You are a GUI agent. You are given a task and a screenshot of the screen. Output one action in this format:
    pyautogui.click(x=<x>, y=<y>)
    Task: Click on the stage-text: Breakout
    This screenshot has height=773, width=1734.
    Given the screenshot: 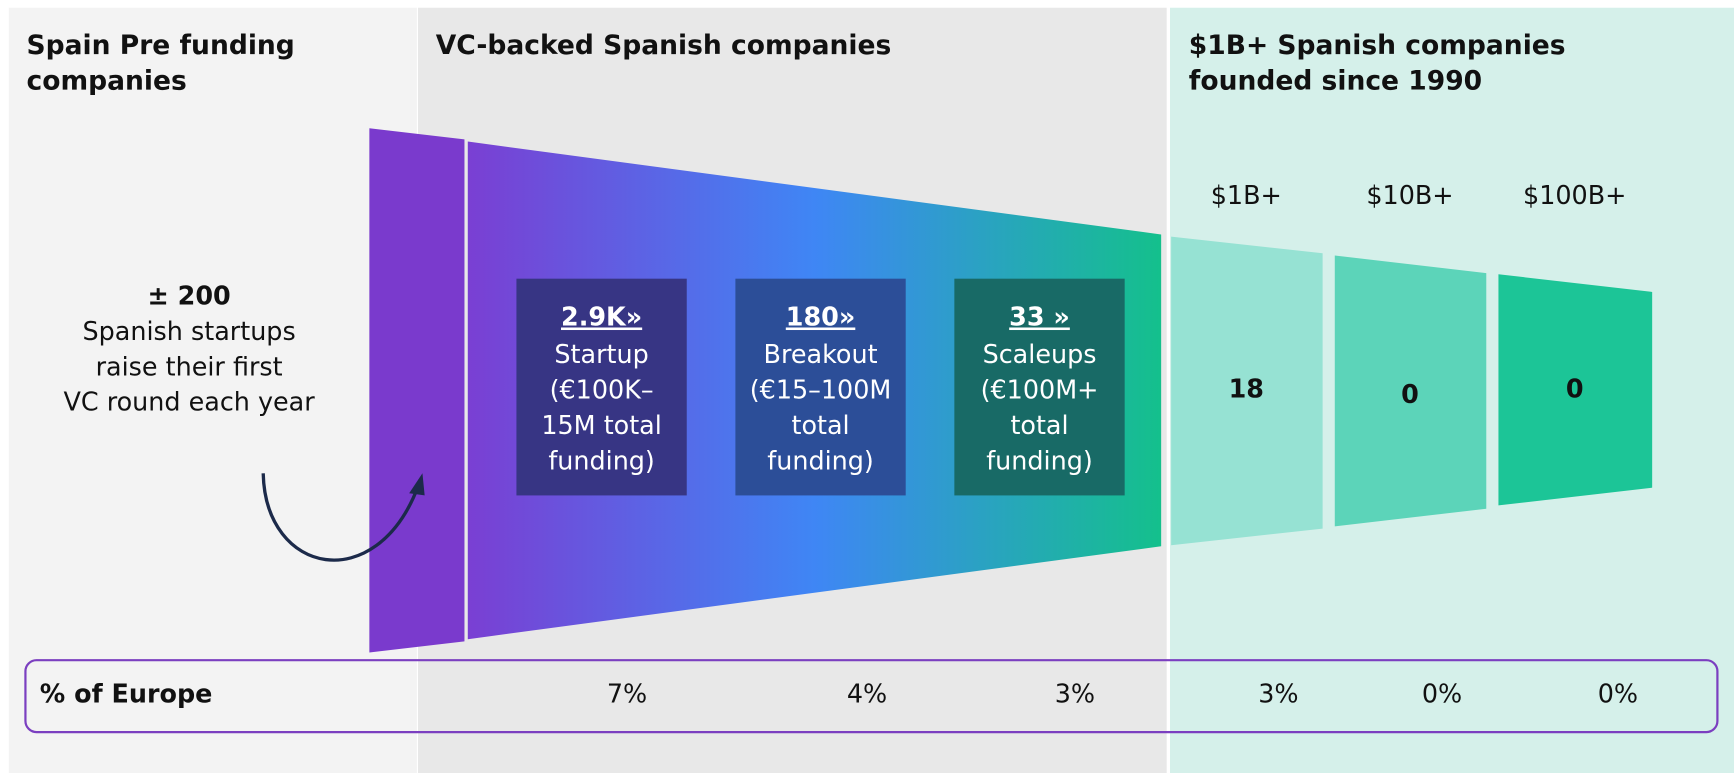 What is the action you would take?
    pyautogui.click(x=821, y=354)
    